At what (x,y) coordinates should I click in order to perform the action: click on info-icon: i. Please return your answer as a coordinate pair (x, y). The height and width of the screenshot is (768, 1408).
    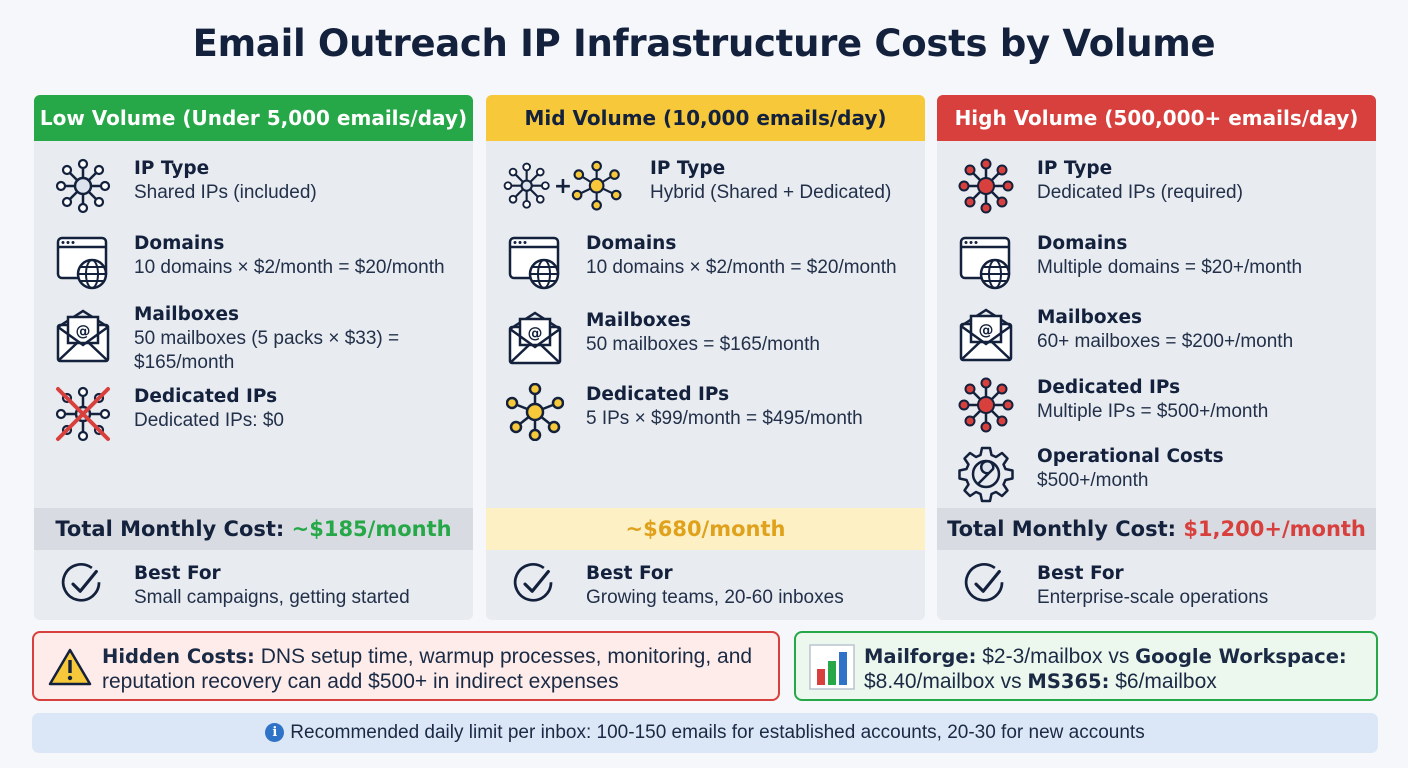
    Looking at the image, I should click on (275, 732).